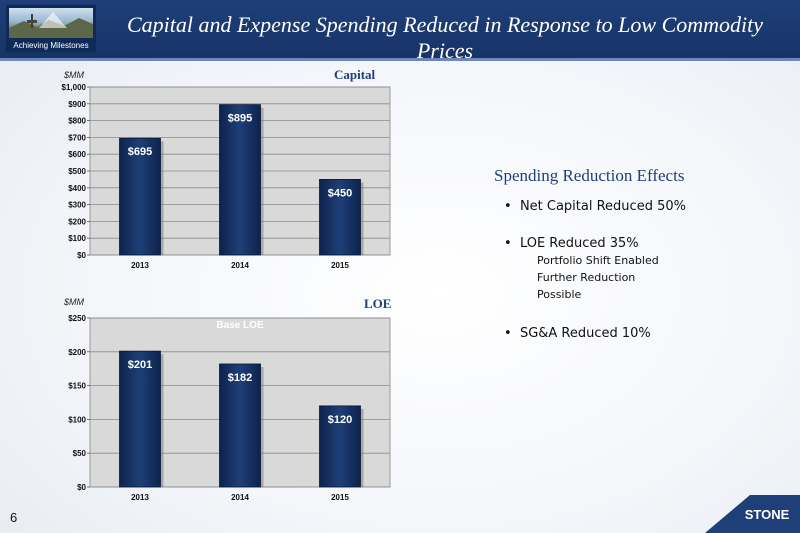 The image size is (800, 533). Describe the element at coordinates (80, 453) in the screenshot. I see `y-tick-label: $50` at that location.